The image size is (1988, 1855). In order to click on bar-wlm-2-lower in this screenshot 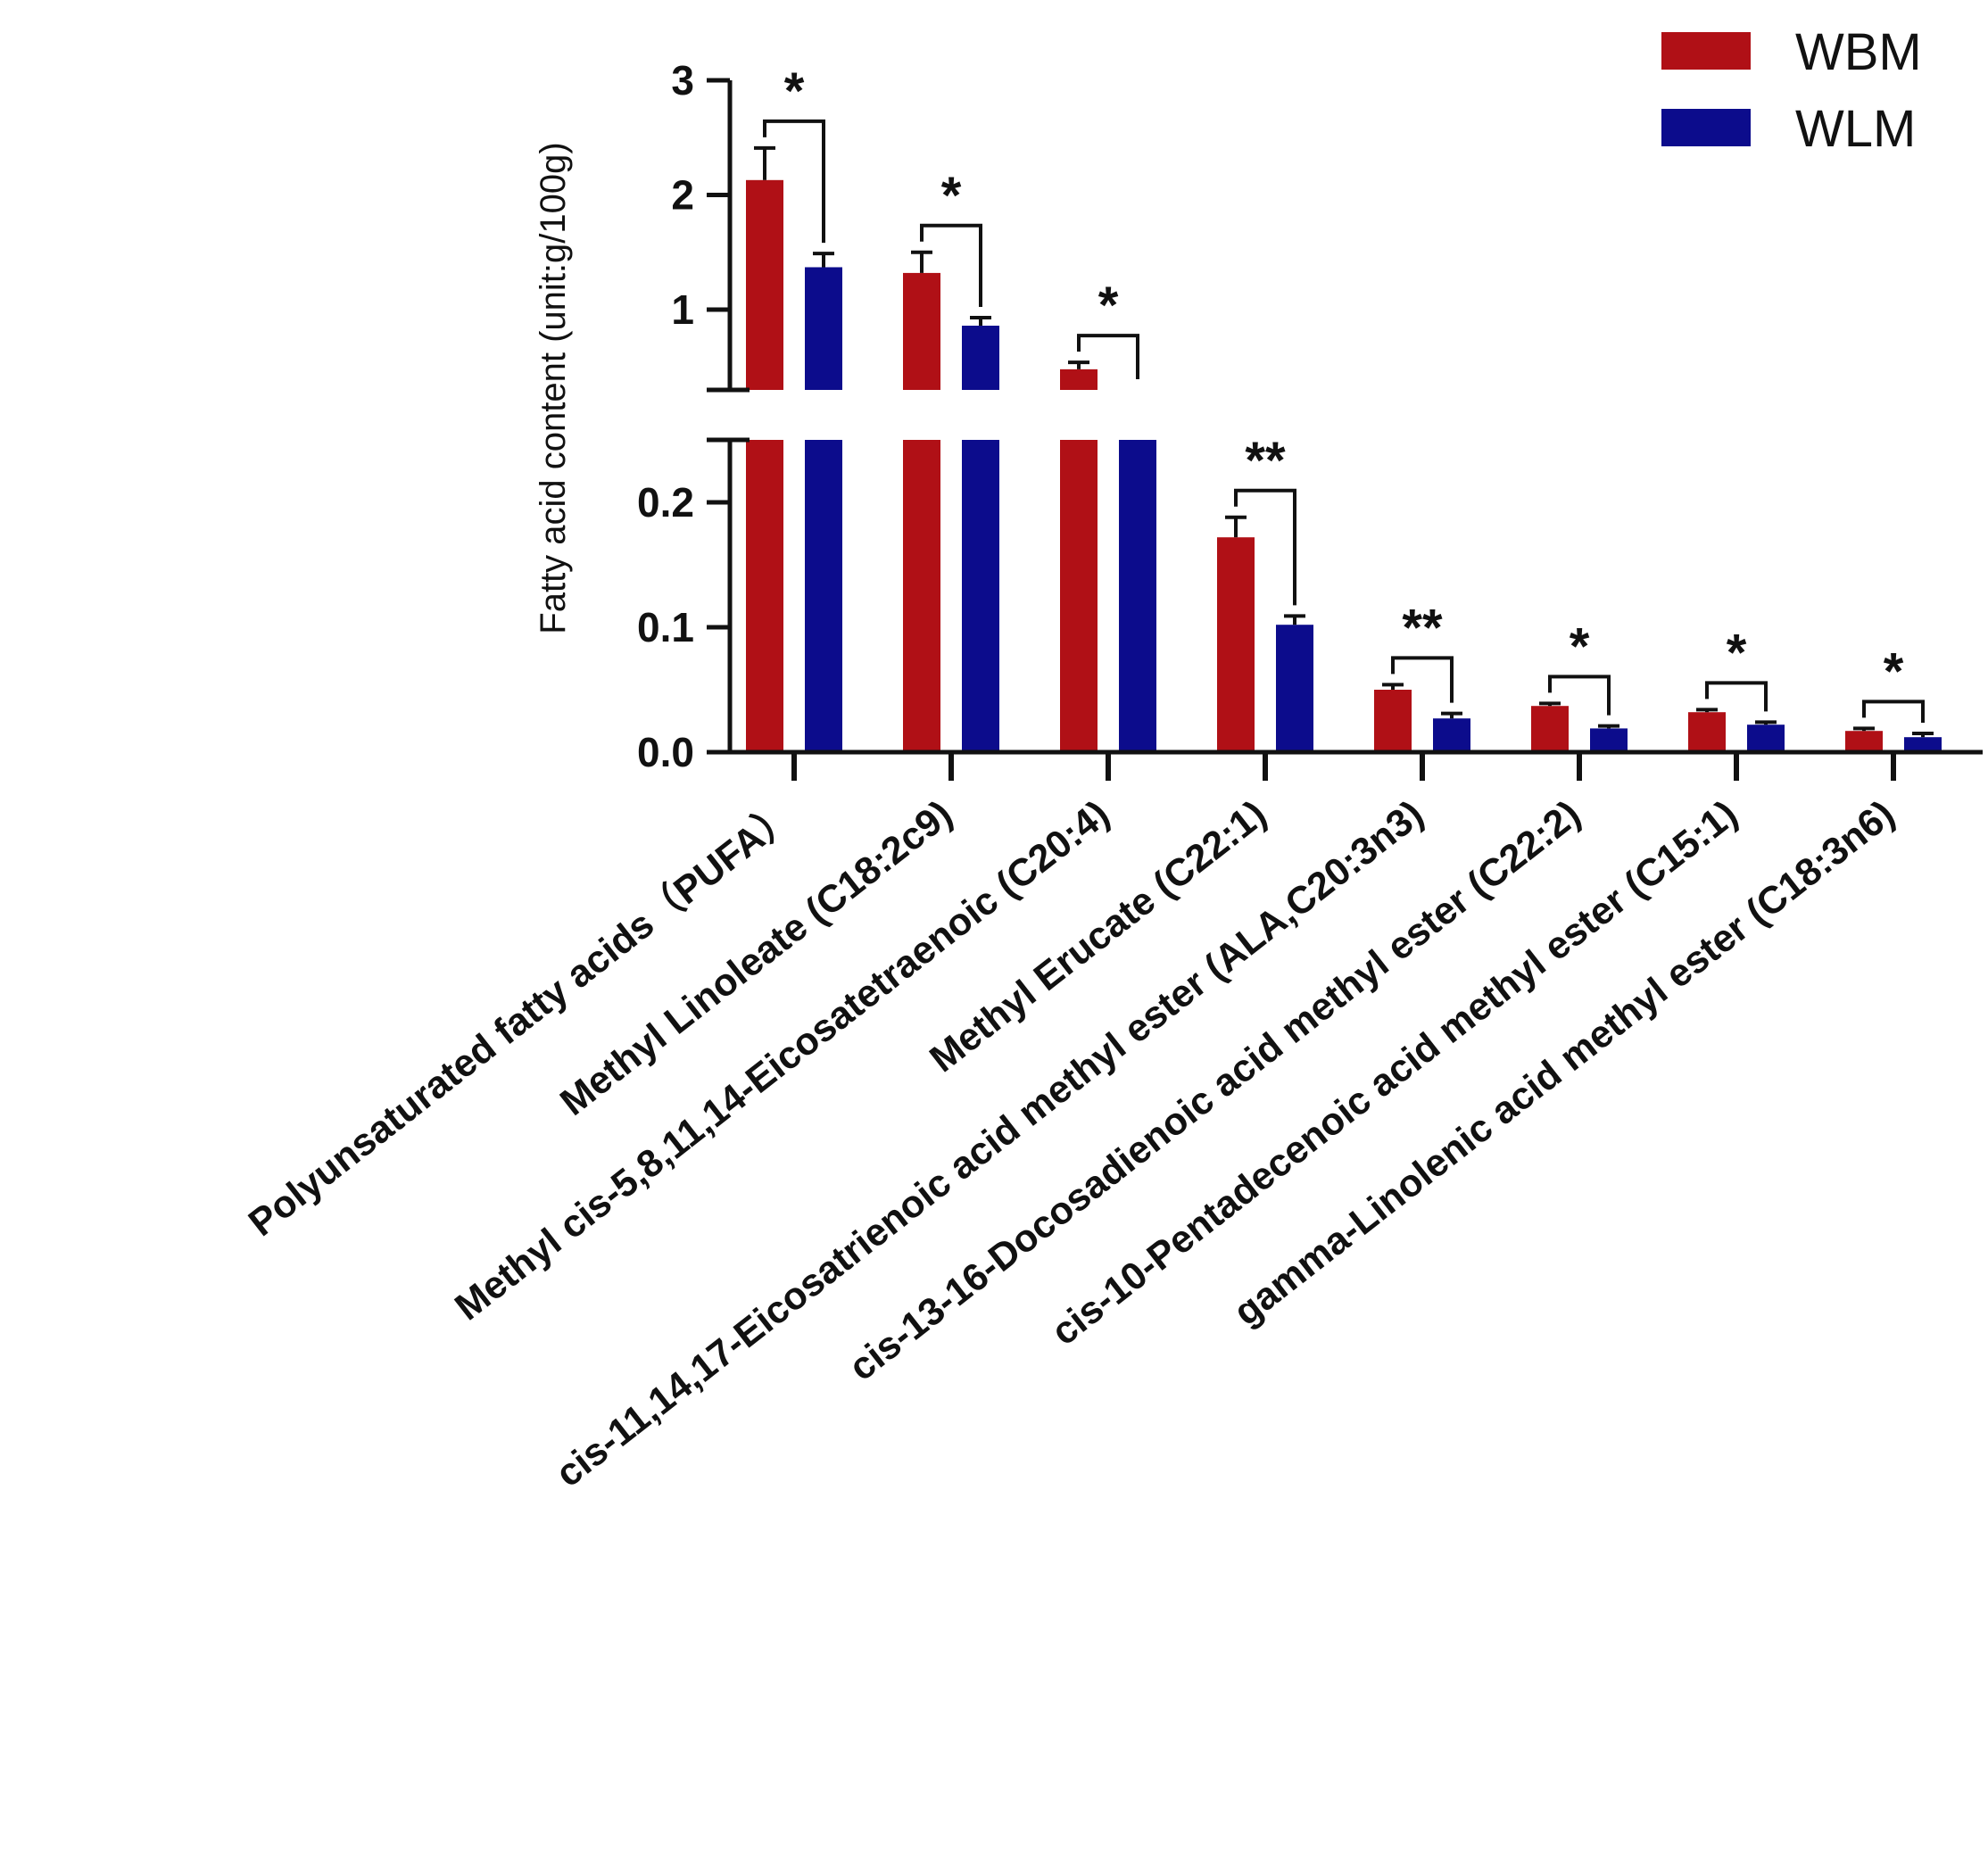, I will do `click(1137, 596)`.